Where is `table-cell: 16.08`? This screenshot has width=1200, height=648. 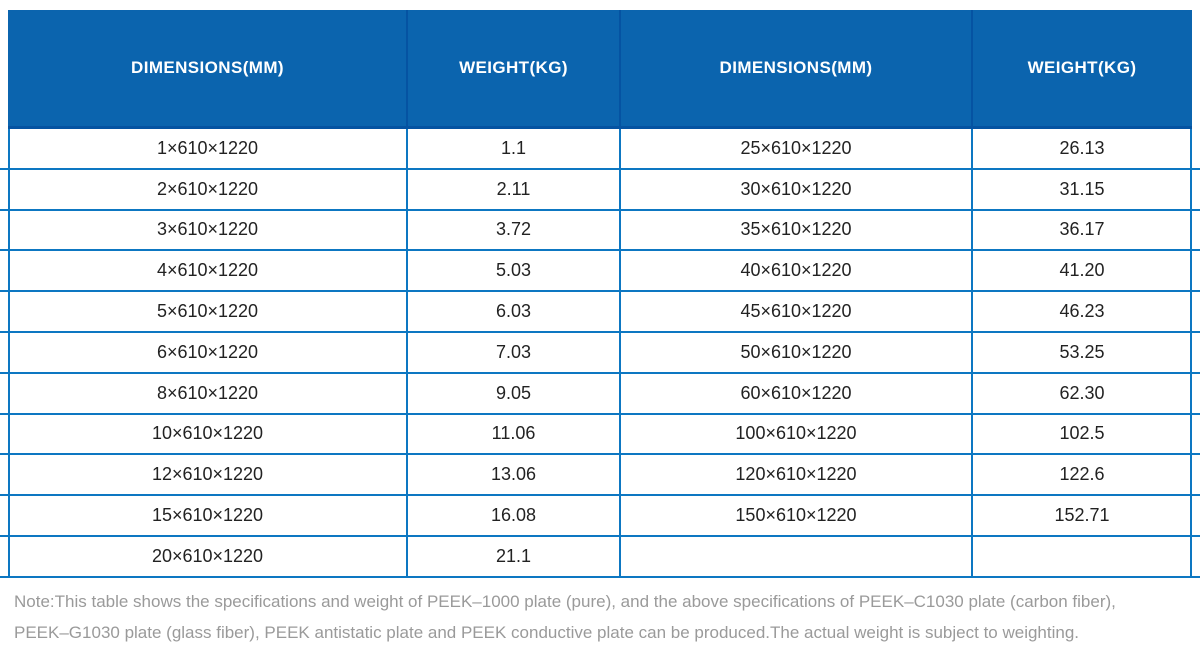
table-cell: 16.08 is located at coordinates (513, 515).